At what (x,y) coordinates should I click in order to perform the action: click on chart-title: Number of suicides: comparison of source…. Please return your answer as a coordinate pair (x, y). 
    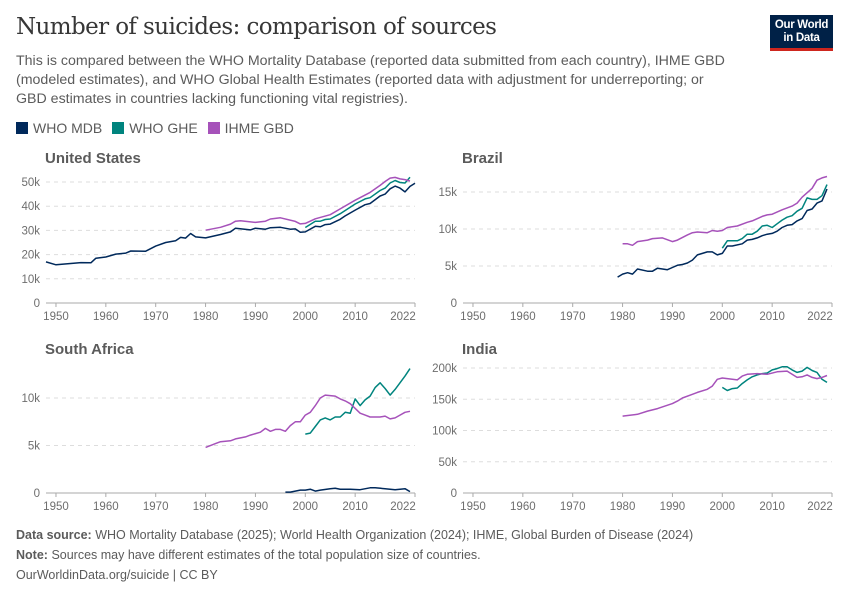
    Looking at the image, I should click on (256, 27).